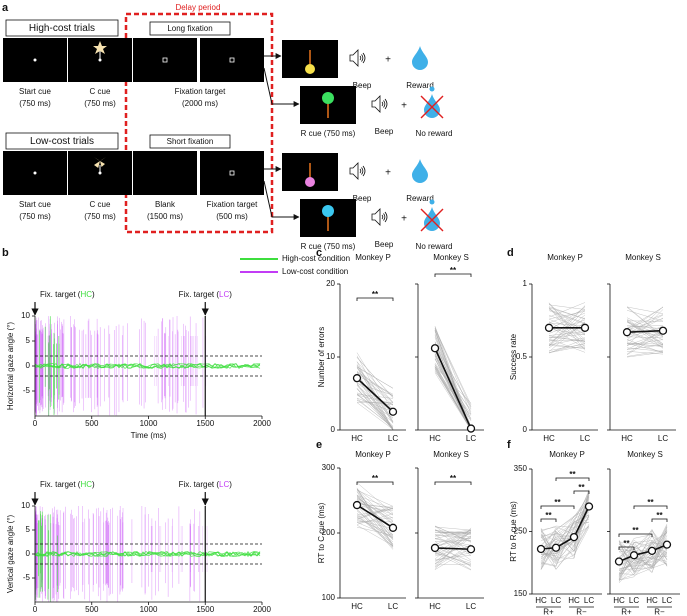 Image resolution: width=687 pixels, height=616 pixels. I want to click on fix-target-label: Fix. target (LC), so click(206, 484).